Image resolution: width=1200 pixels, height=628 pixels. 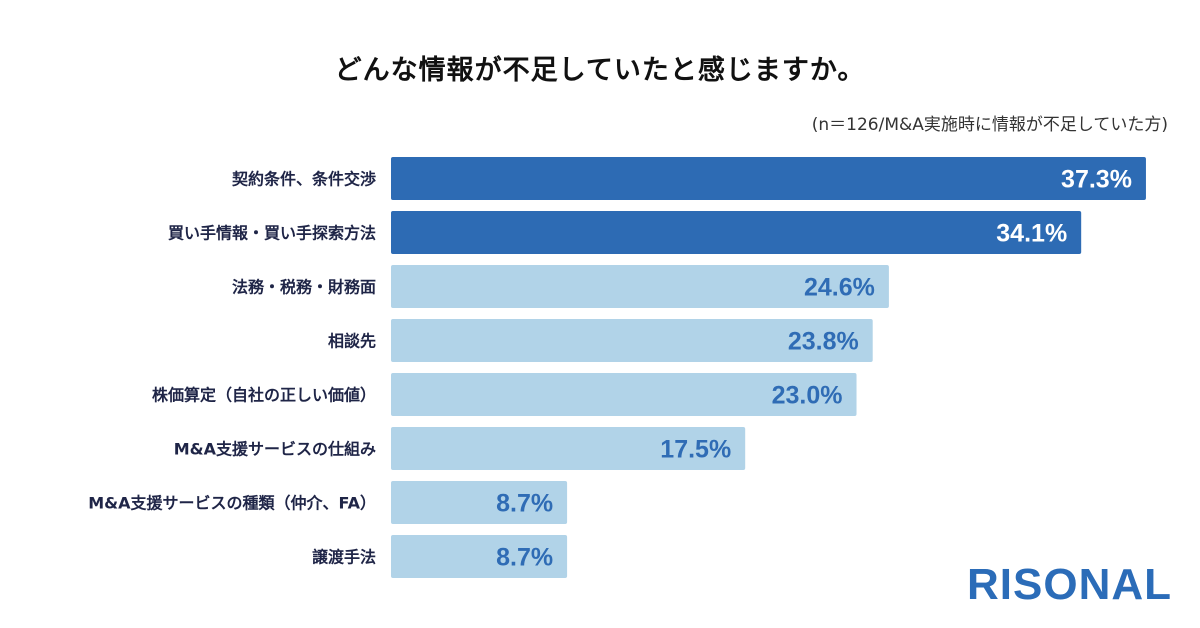 What do you see at coordinates (807, 396) in the screenshot?
I see `value-label: 23.0%` at bounding box center [807, 396].